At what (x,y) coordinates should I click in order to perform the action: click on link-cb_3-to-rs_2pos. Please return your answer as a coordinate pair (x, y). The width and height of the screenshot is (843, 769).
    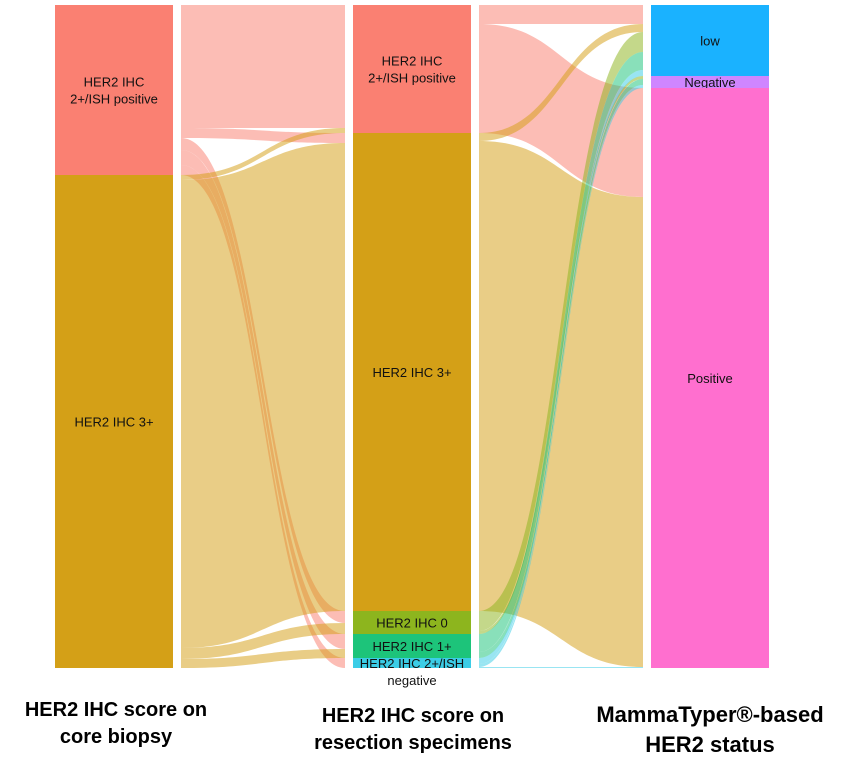
    Looking at the image, I should click on (263, 154).